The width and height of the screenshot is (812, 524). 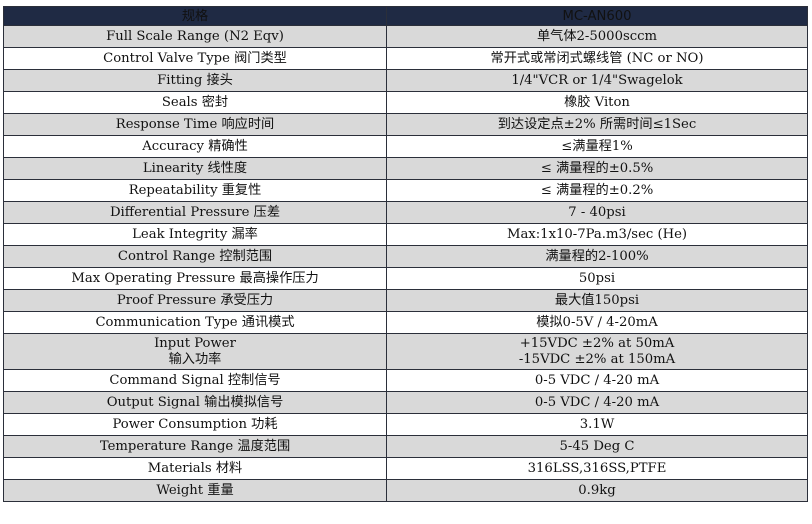 I want to click on spec-label: Control Range 控制范围, so click(x=195, y=256).